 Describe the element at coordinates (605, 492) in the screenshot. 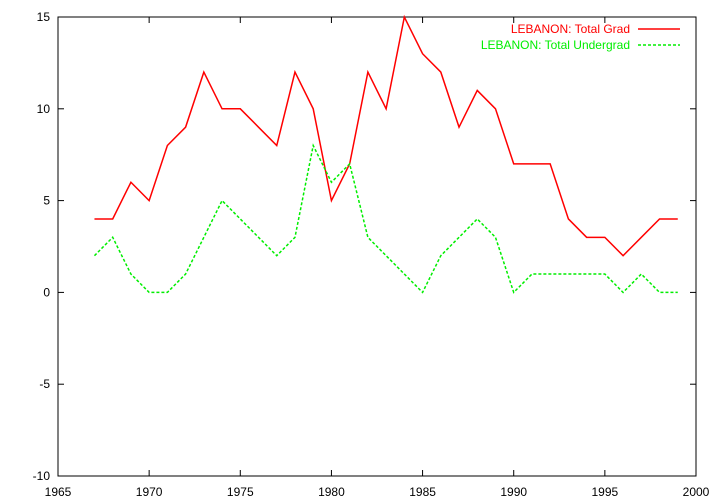

I see `x-tick-label: 1995` at that location.